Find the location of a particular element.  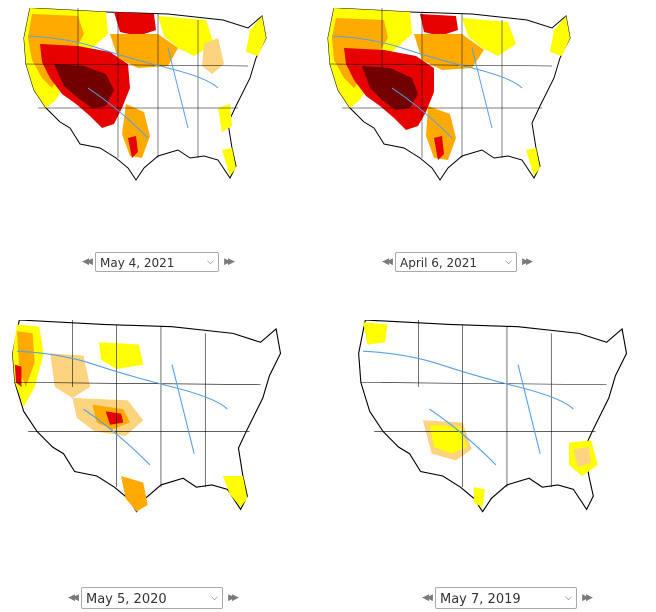

date-control-4: ◀◀ May 7, 2019 ⌵ ▶▶ is located at coordinates (506, 598).